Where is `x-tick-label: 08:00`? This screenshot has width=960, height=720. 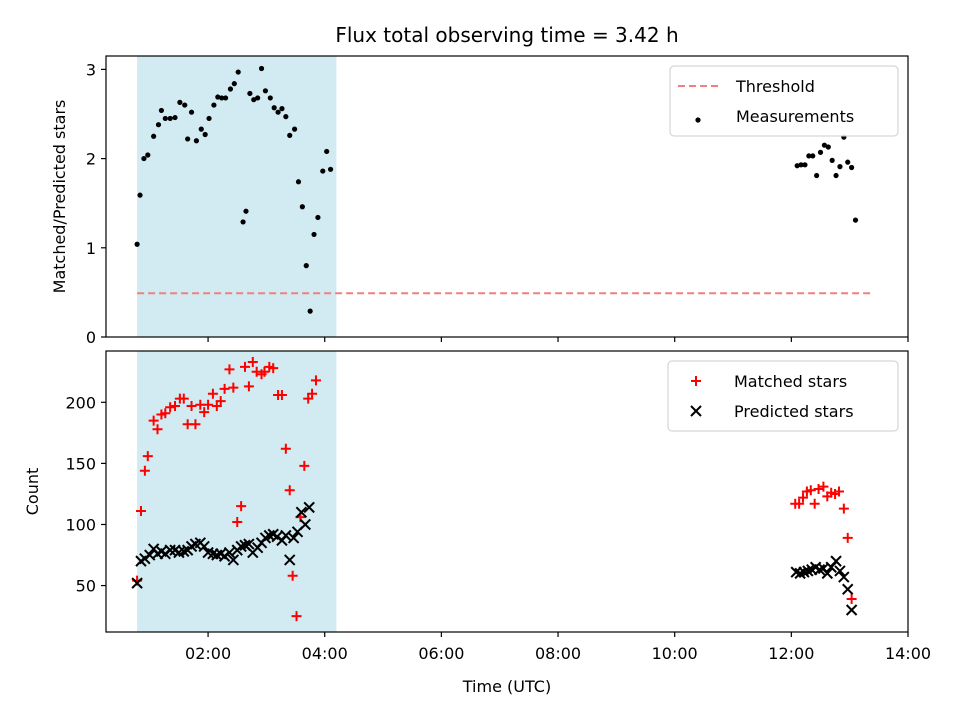
x-tick-label: 08:00 is located at coordinates (558, 653).